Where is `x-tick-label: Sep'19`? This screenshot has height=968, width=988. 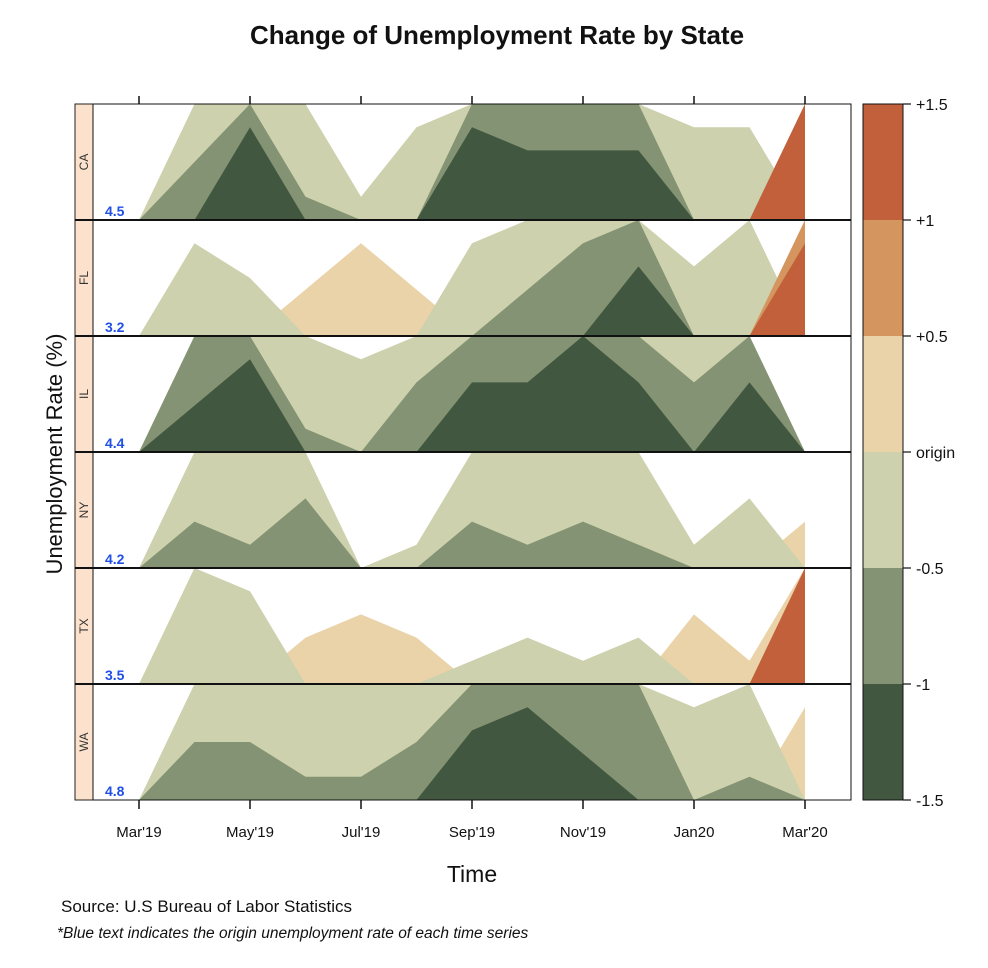
x-tick-label: Sep'19 is located at coordinates (472, 832).